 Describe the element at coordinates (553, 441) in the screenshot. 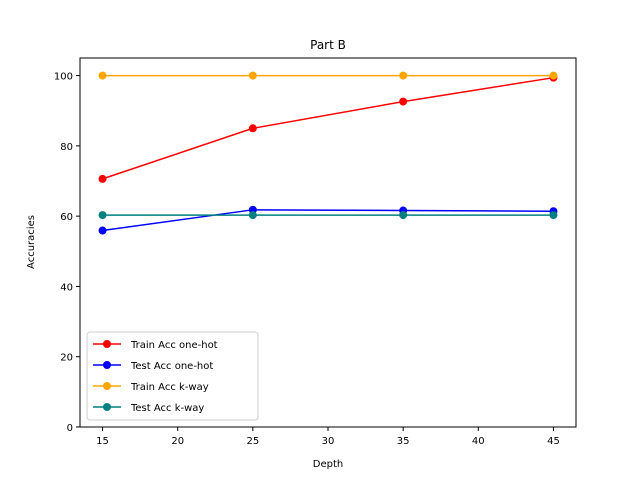

I see `x-tick-label: 45` at that location.